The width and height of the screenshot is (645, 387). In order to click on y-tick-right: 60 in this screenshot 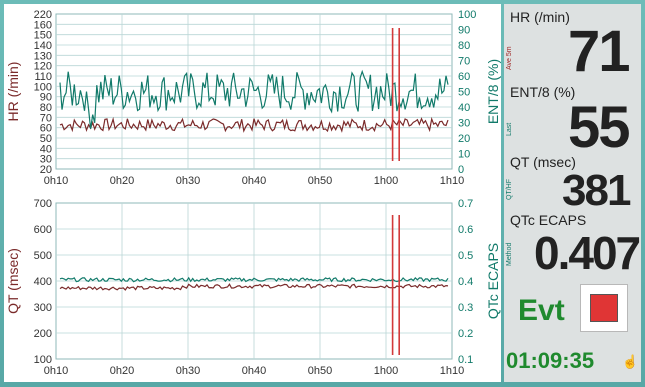, I will do `click(464, 77)`.